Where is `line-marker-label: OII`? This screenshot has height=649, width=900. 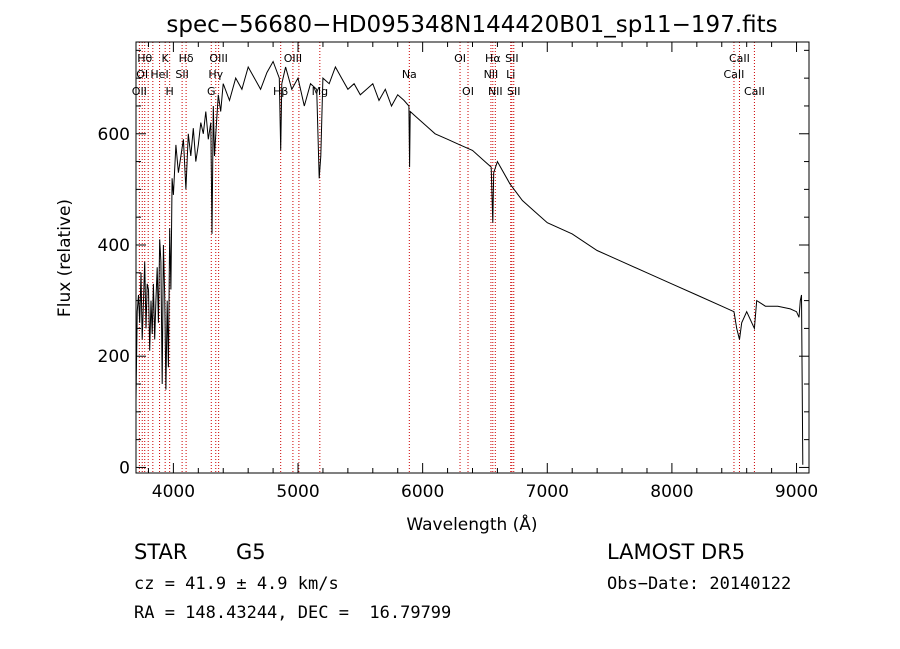
line-marker-label: OII is located at coordinates (139, 91).